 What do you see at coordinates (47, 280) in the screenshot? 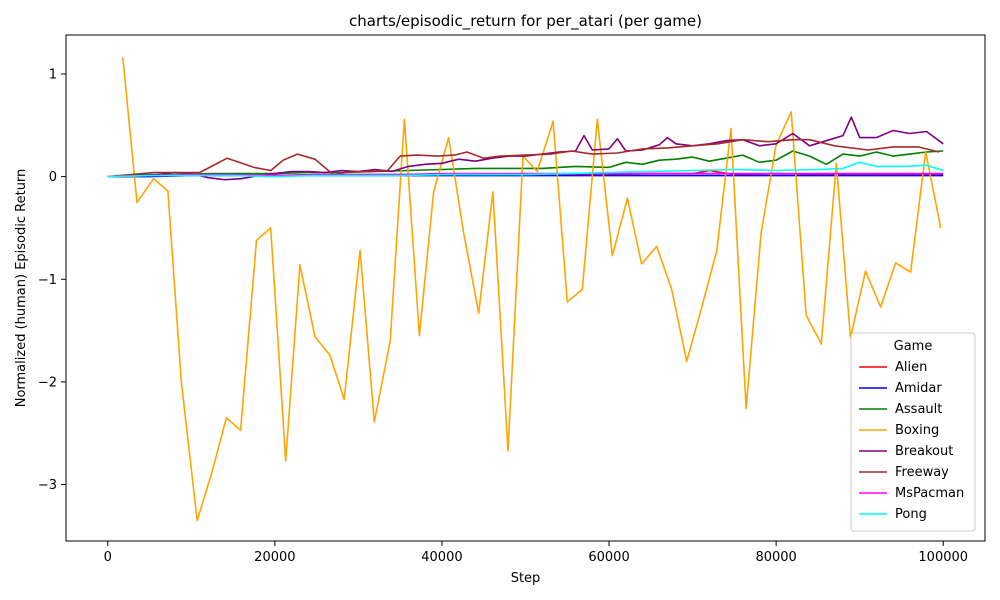
I see `y-tick-label: −1` at bounding box center [47, 280].